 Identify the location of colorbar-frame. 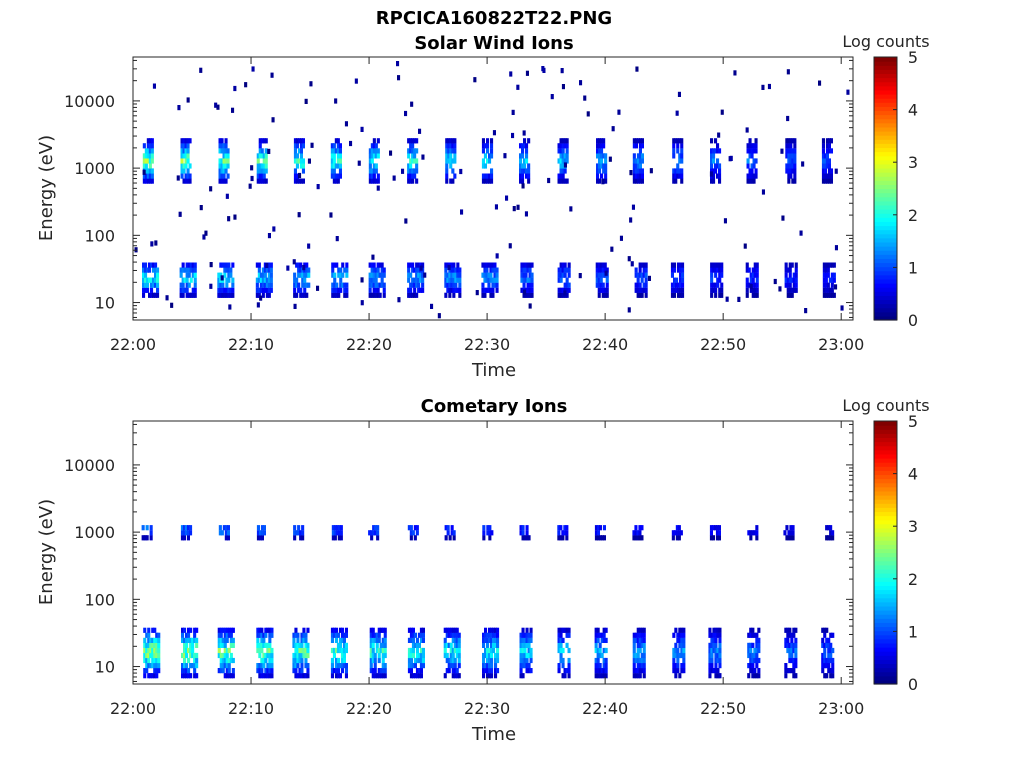
(885, 188).